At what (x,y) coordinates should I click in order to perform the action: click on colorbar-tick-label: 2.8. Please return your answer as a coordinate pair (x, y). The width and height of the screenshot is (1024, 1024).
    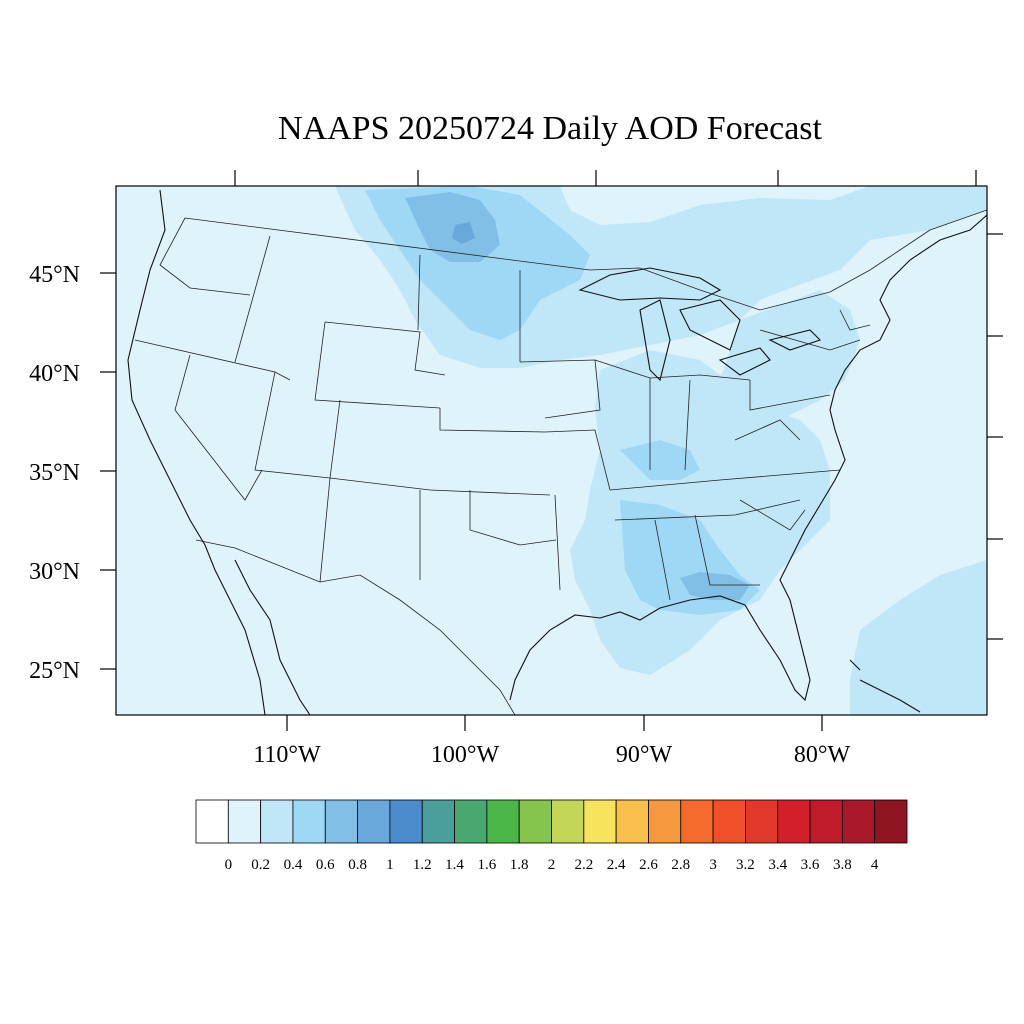
    Looking at the image, I should click on (680, 865).